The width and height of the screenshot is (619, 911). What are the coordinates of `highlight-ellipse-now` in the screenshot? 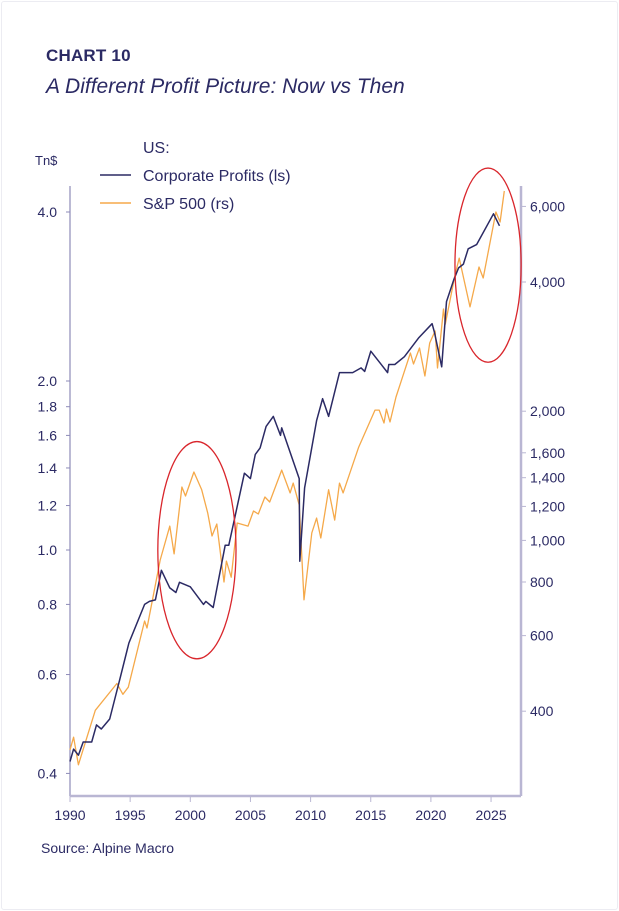 It's located at (488, 265).